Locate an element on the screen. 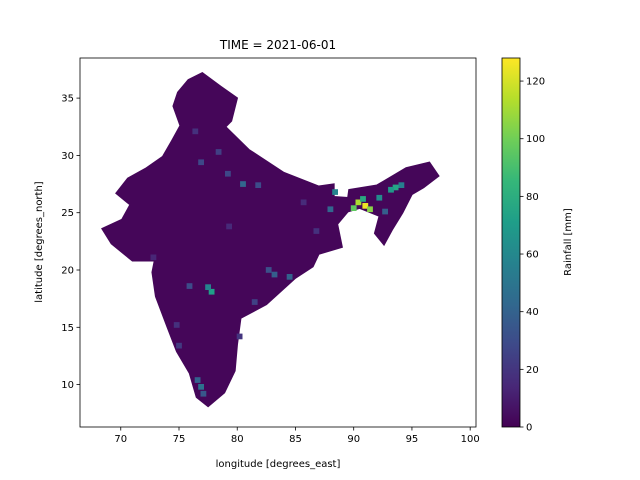  colorbar-tick-label: 80 is located at coordinates (532, 197).